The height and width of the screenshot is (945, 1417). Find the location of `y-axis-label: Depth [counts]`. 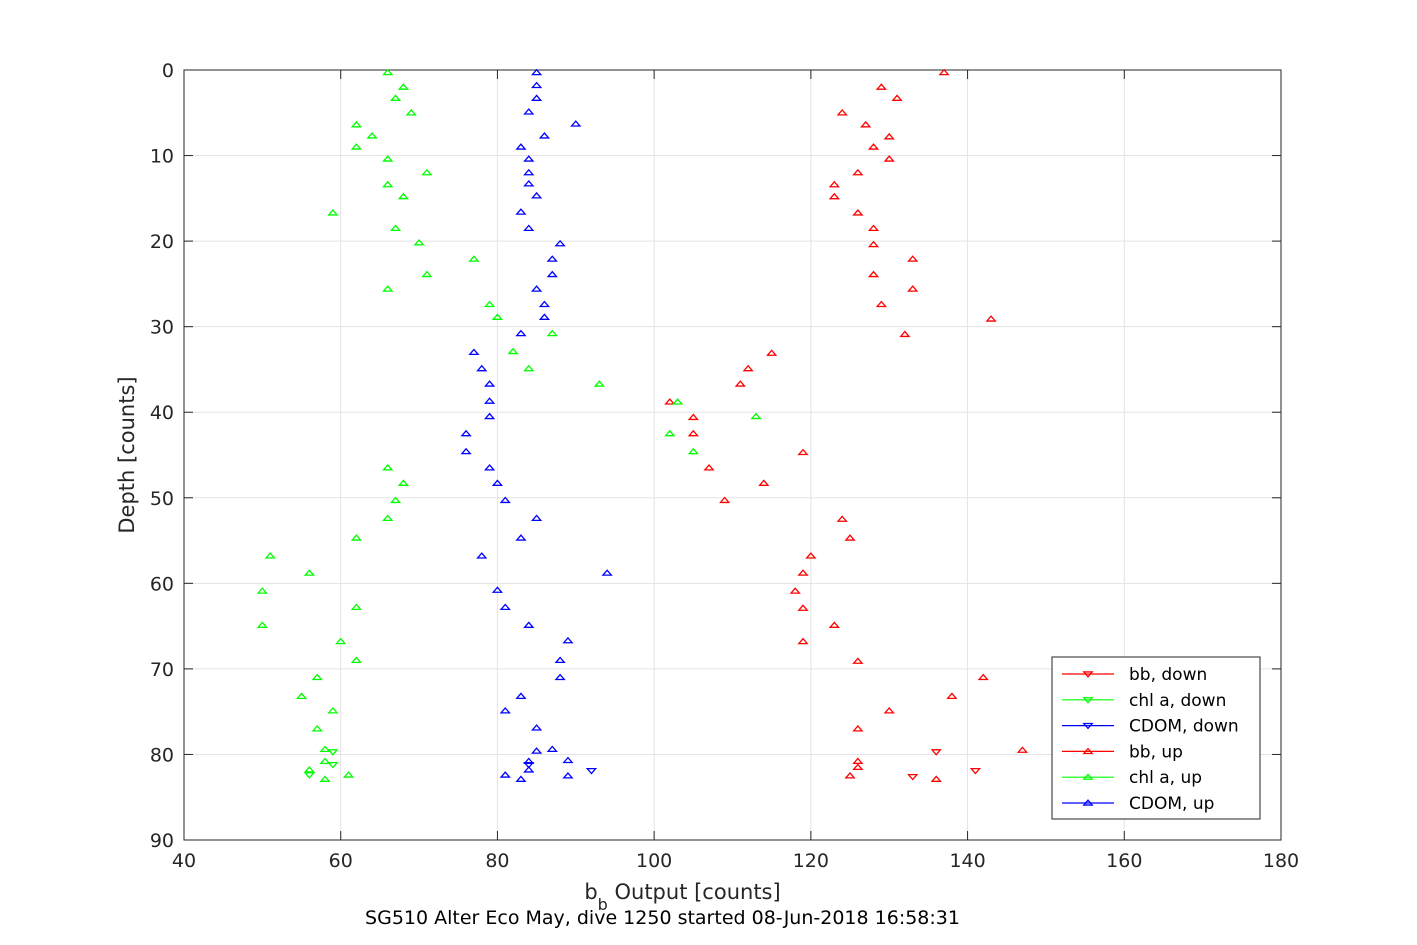

y-axis-label: Depth [counts] is located at coordinates (127, 454).